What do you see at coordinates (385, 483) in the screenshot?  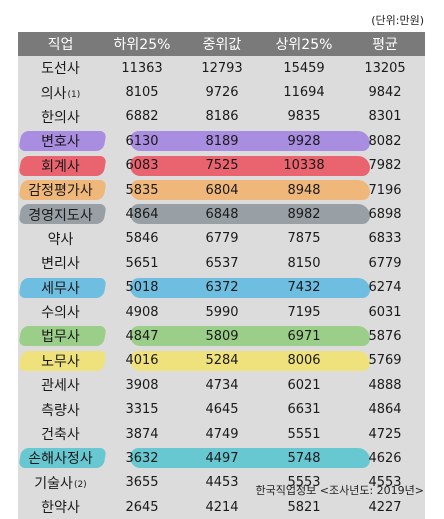 I see `average-cell: 4553` at bounding box center [385, 483].